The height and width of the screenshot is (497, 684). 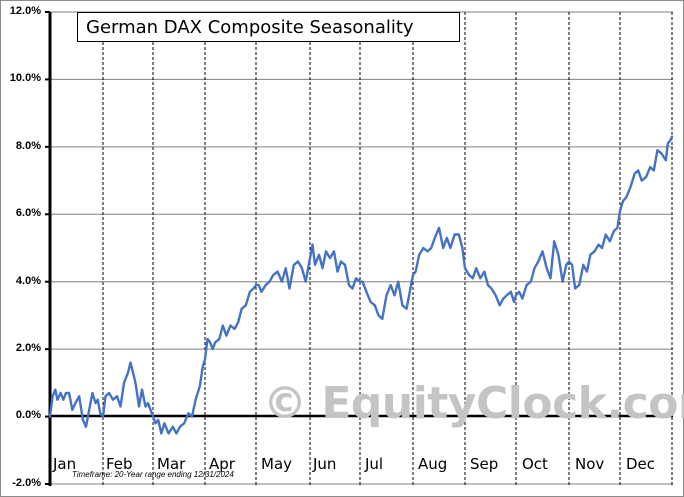 What do you see at coordinates (119, 464) in the screenshot?
I see `month-label-feb: Feb` at bounding box center [119, 464].